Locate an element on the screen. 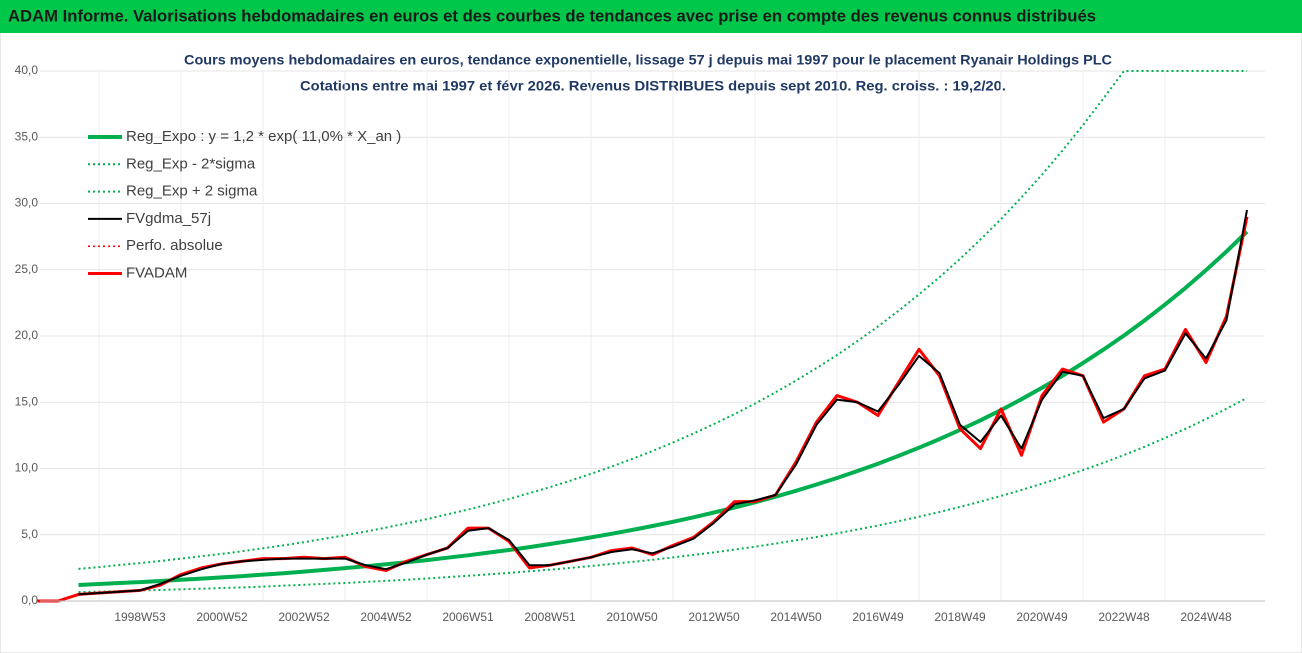  legend-label: Perfo. absolue is located at coordinates (174, 245).